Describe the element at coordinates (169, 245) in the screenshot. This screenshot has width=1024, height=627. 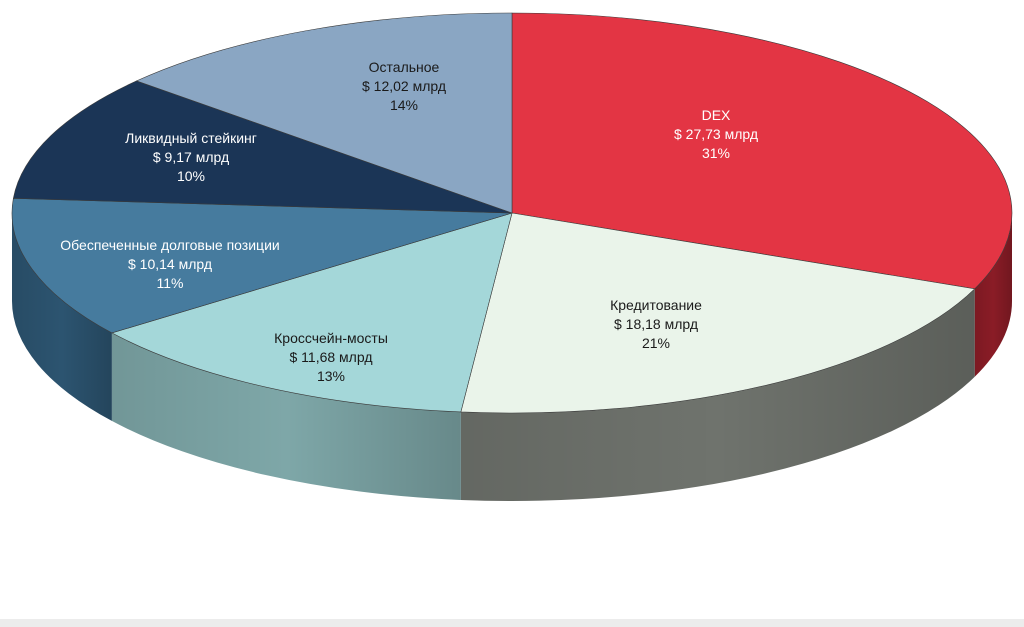
I see `slice-label-name: Обеспеченные долговые позиции` at that location.